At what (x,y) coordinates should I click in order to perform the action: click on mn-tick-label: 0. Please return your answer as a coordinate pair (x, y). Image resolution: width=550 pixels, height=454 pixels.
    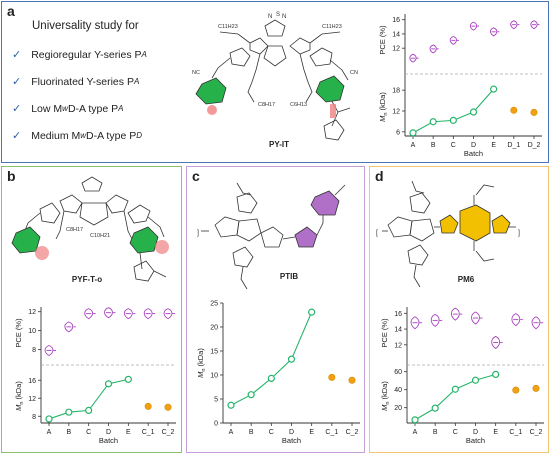
    Looking at the image, I should click on (216, 424).